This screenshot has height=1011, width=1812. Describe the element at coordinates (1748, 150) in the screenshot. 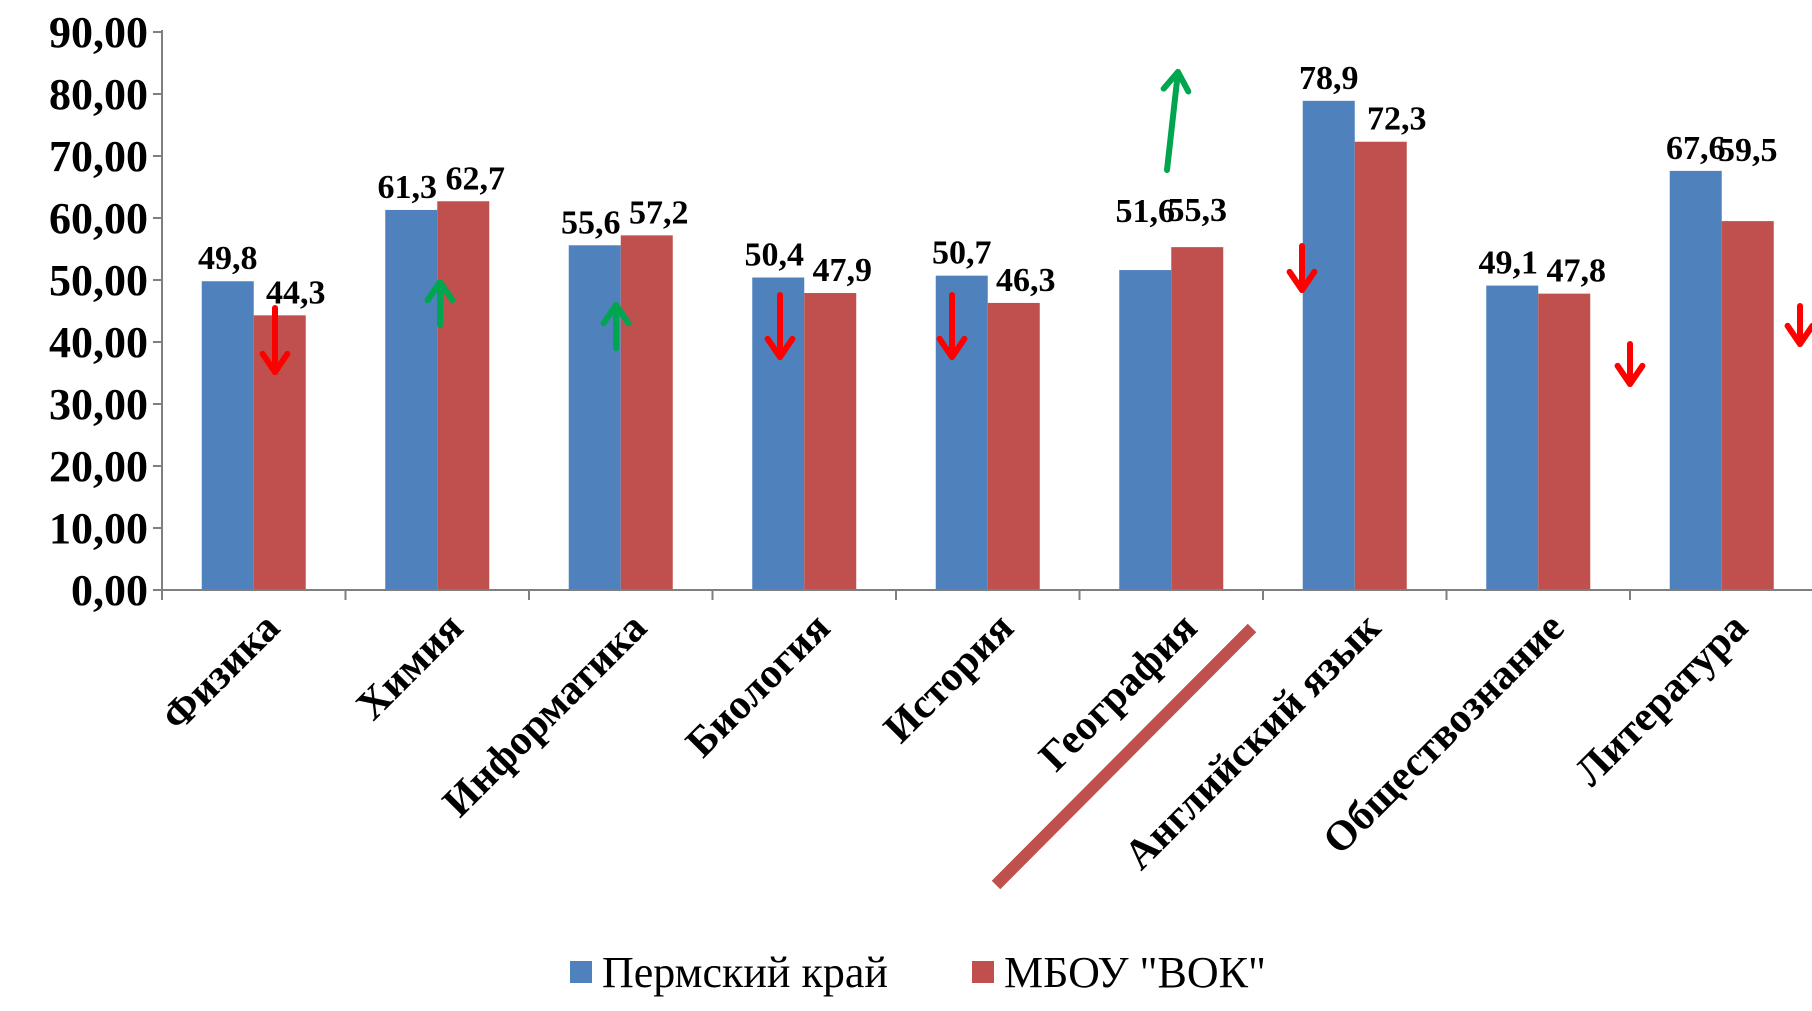

I see `data-label-series2-8: 59,5` at that location.